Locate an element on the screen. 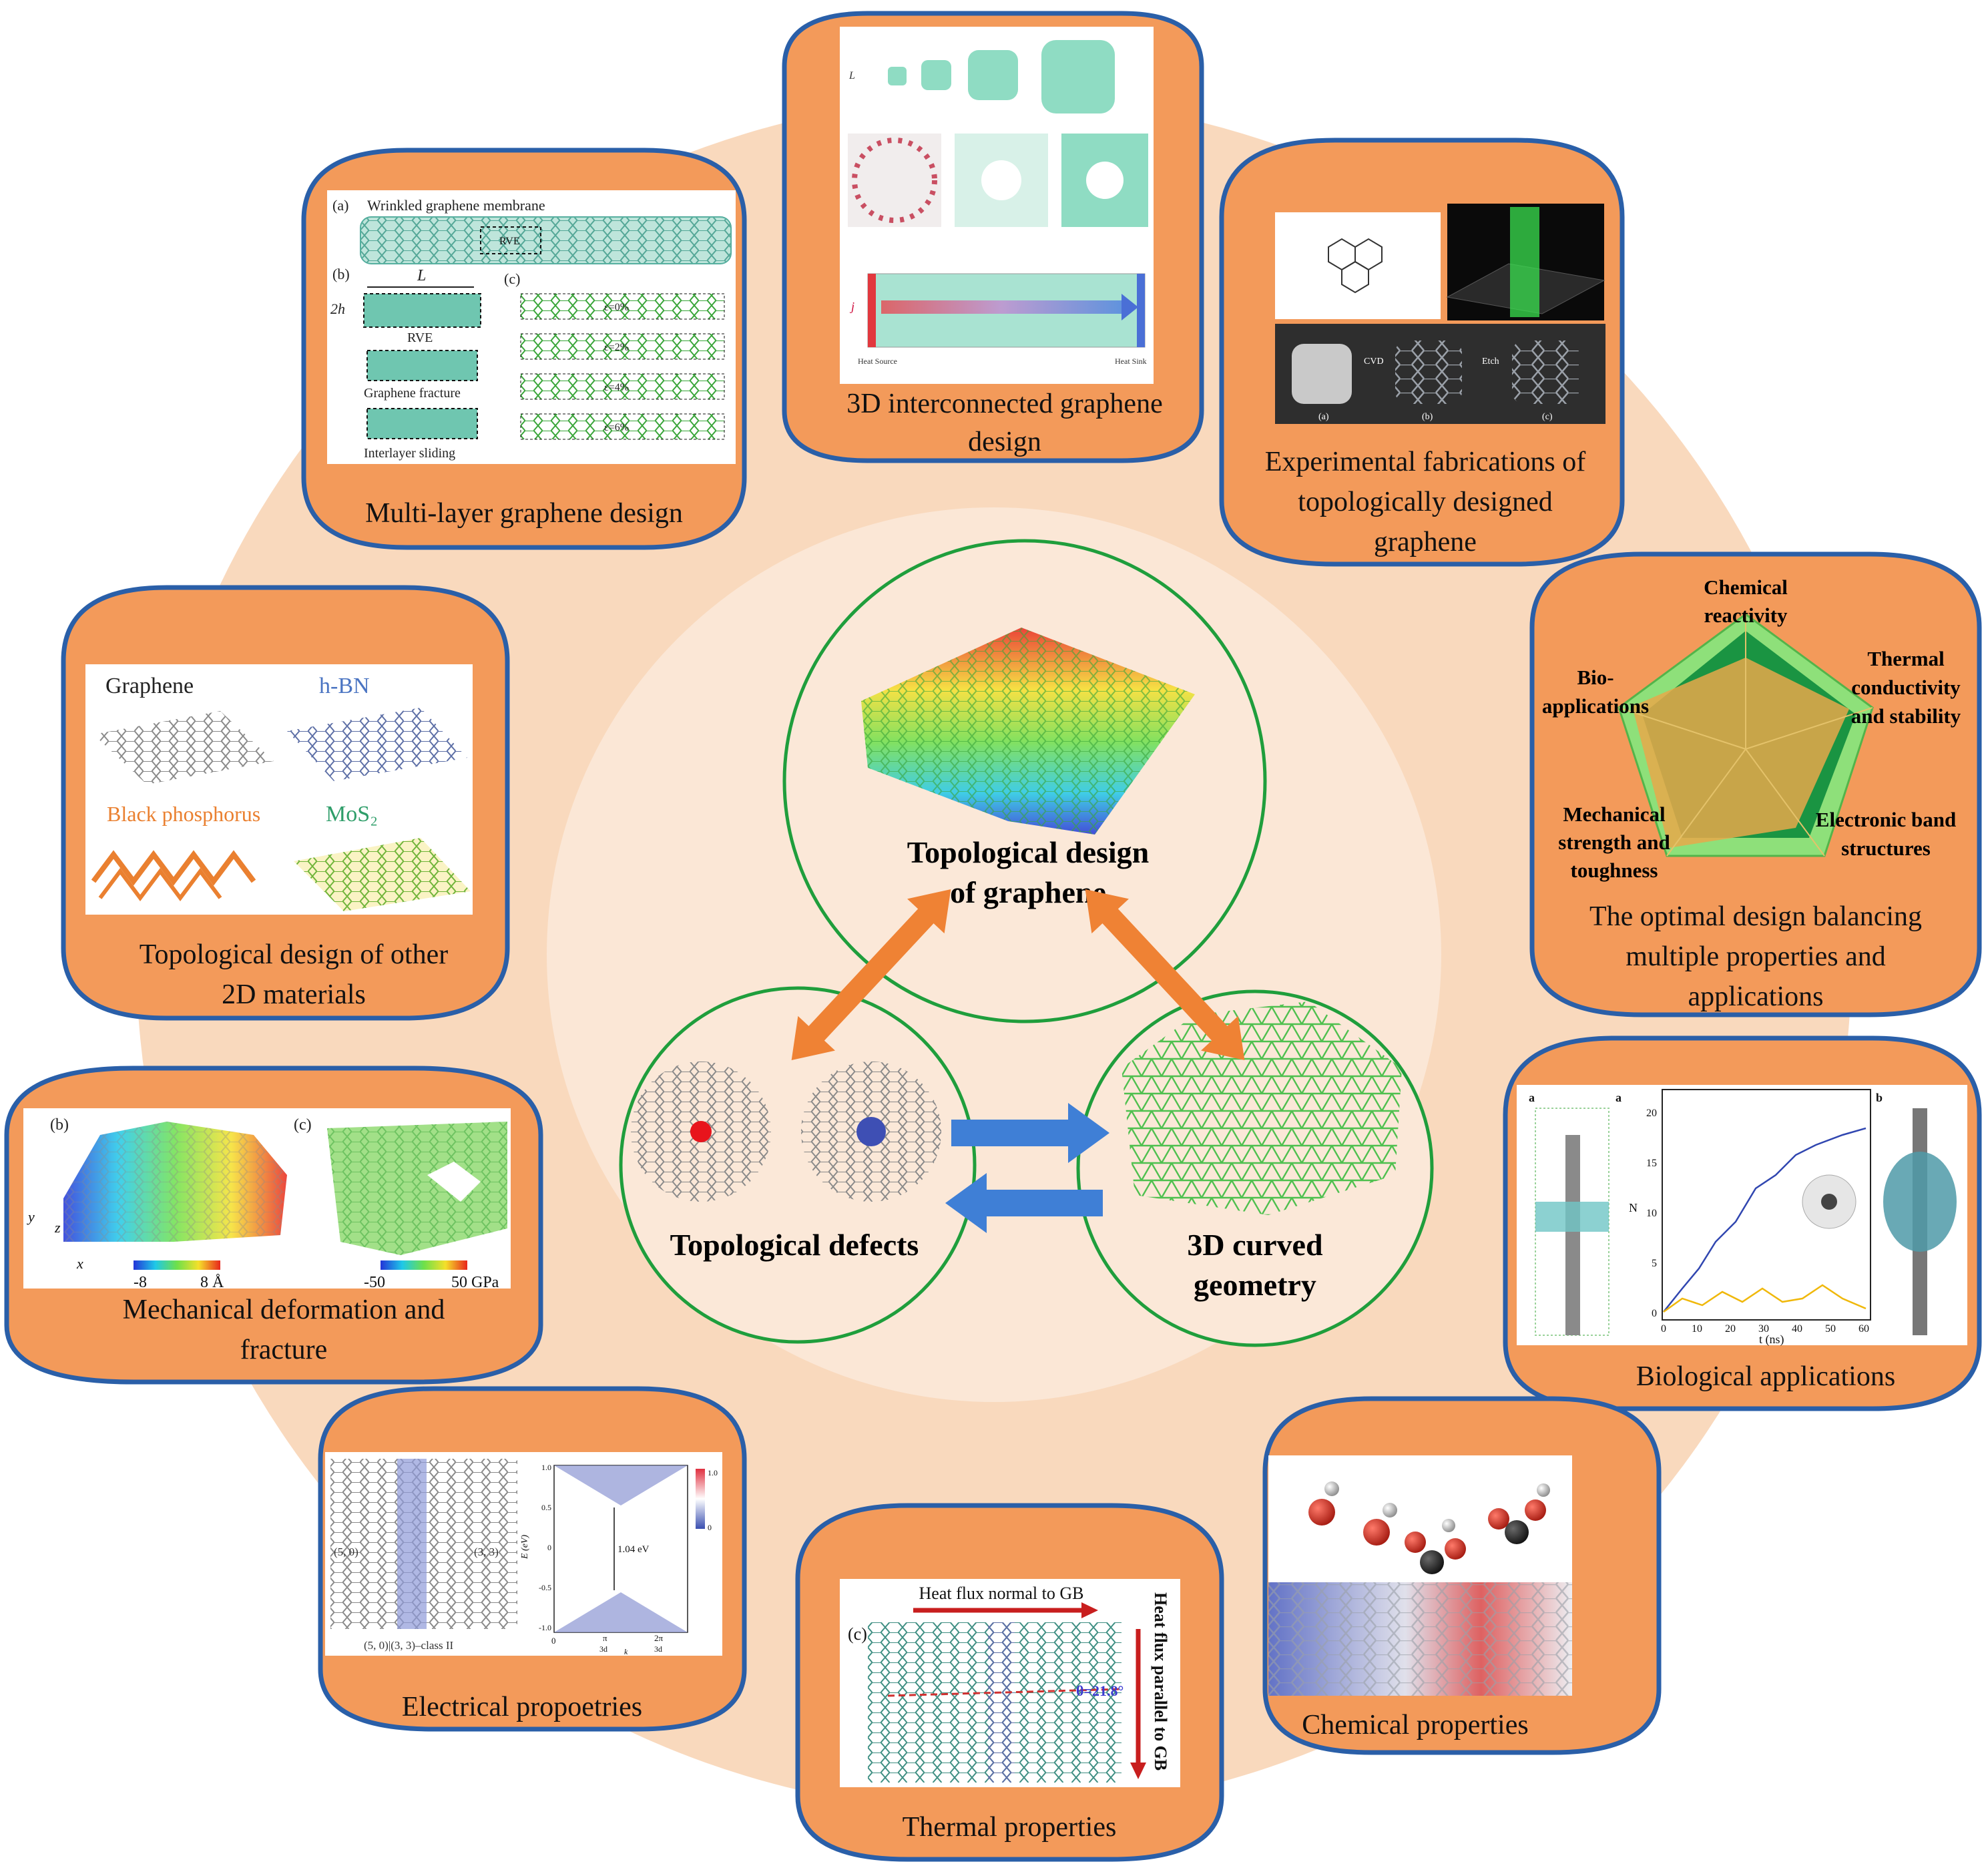  panel-chemical: Chemical properties is located at coordinates (1462, 1576).